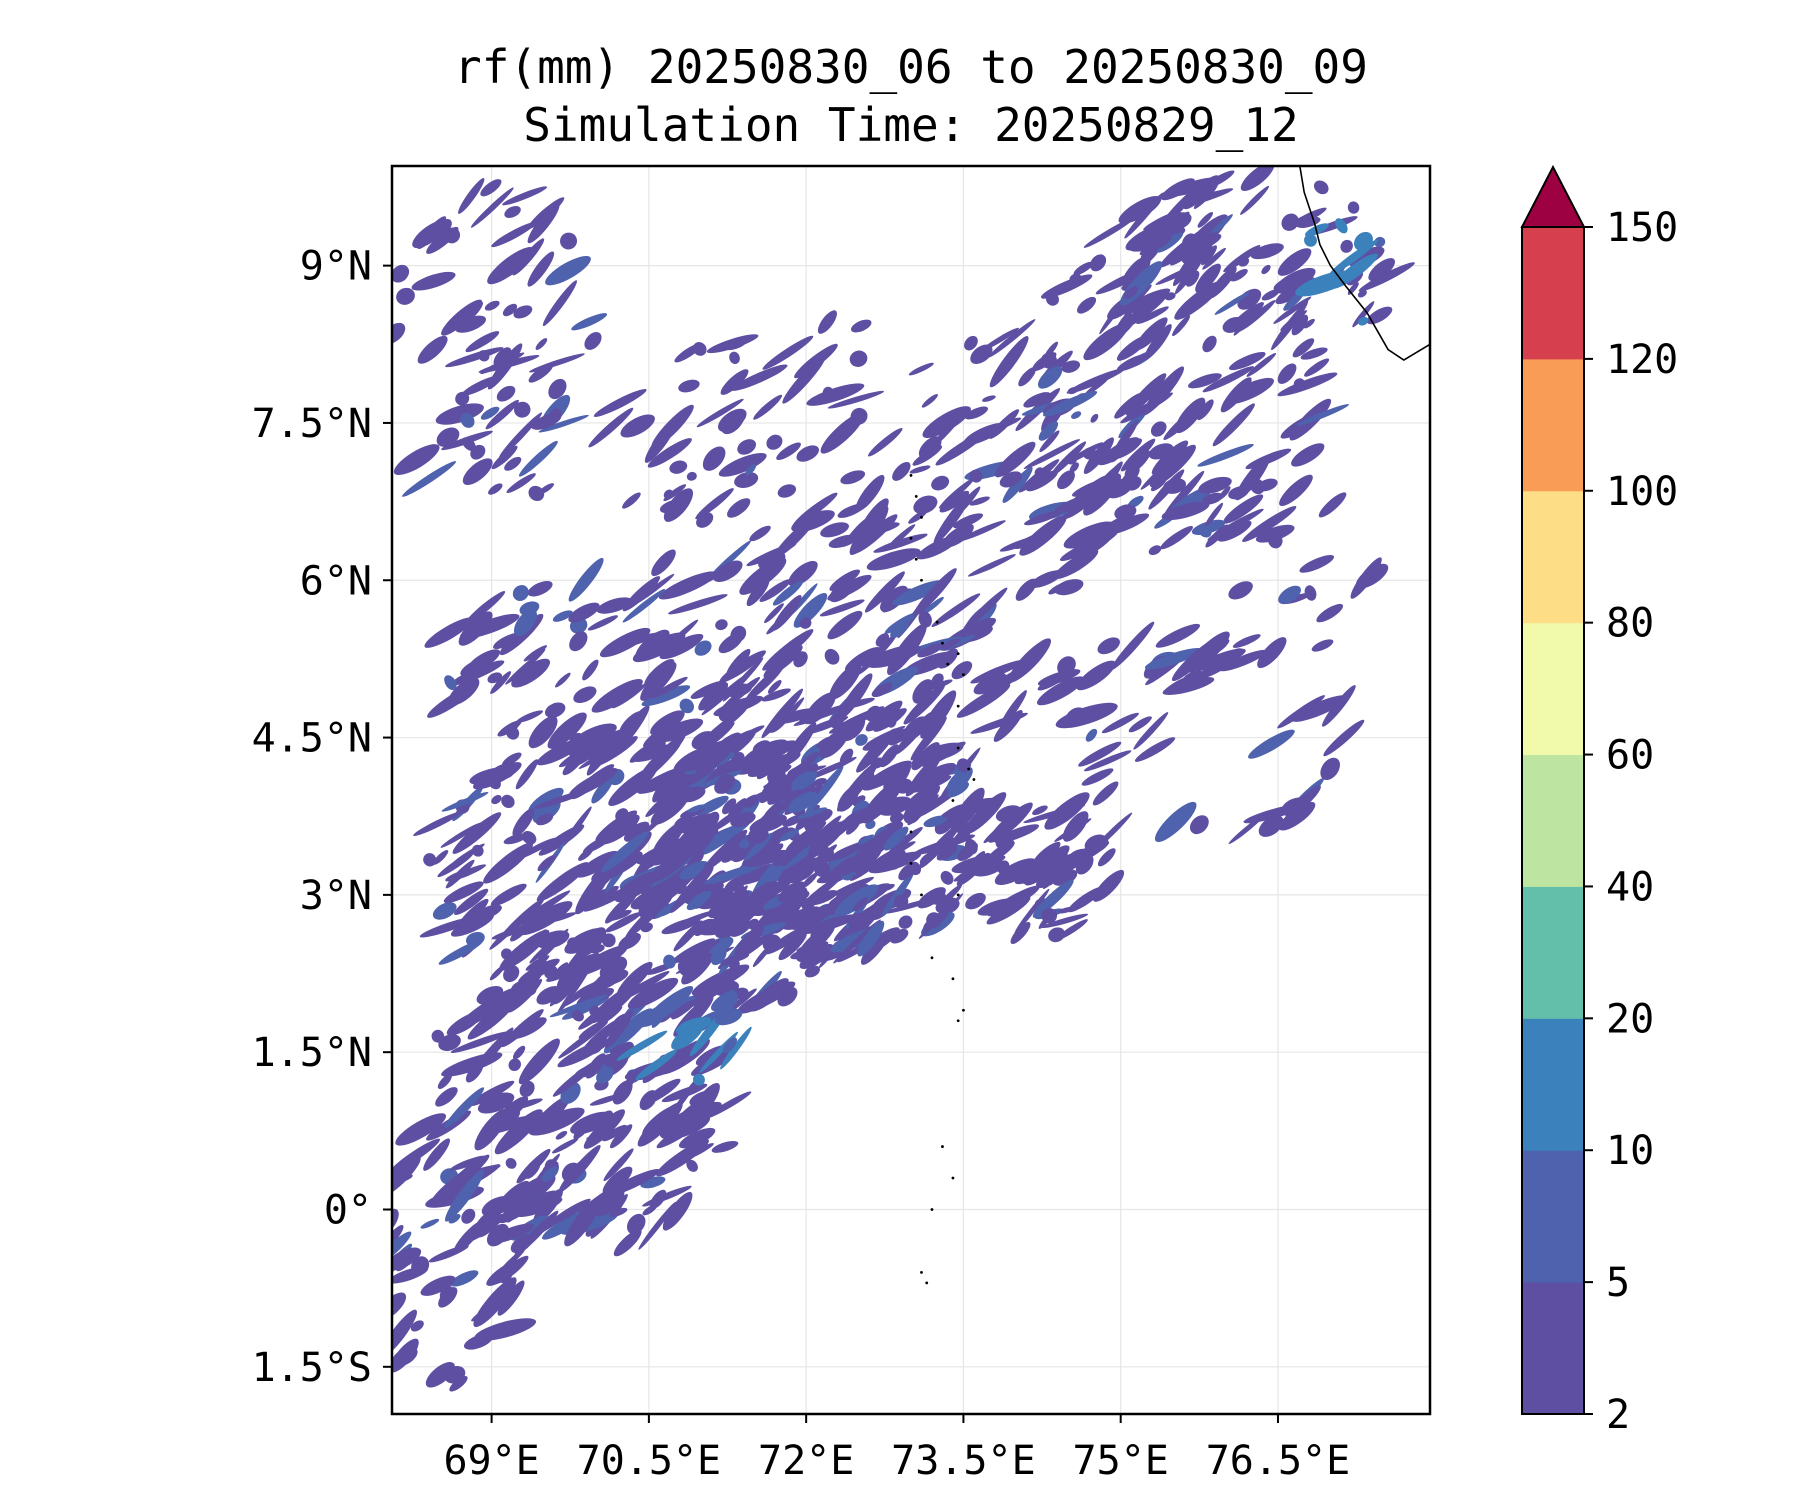 This screenshot has height=1500, width=1800. Describe the element at coordinates (1630, 887) in the screenshot. I see `colorbar-tick-label: 40` at that location.